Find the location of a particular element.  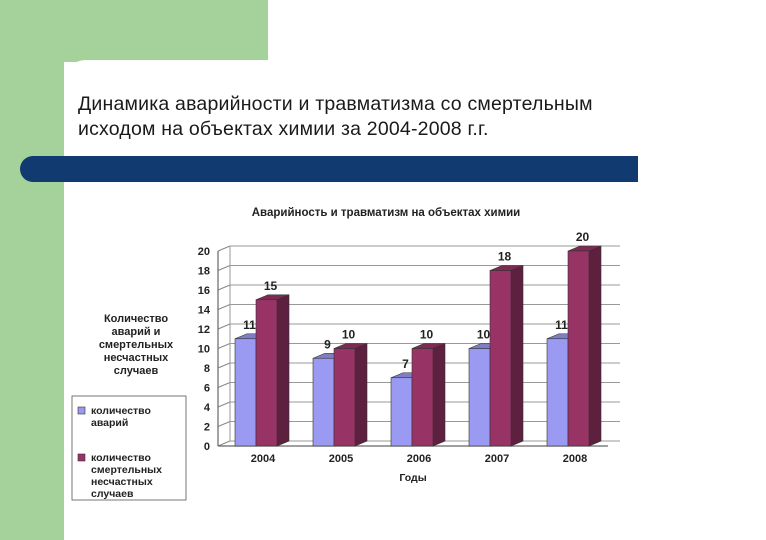

y-tick-label: 0 is located at coordinates (207, 447).